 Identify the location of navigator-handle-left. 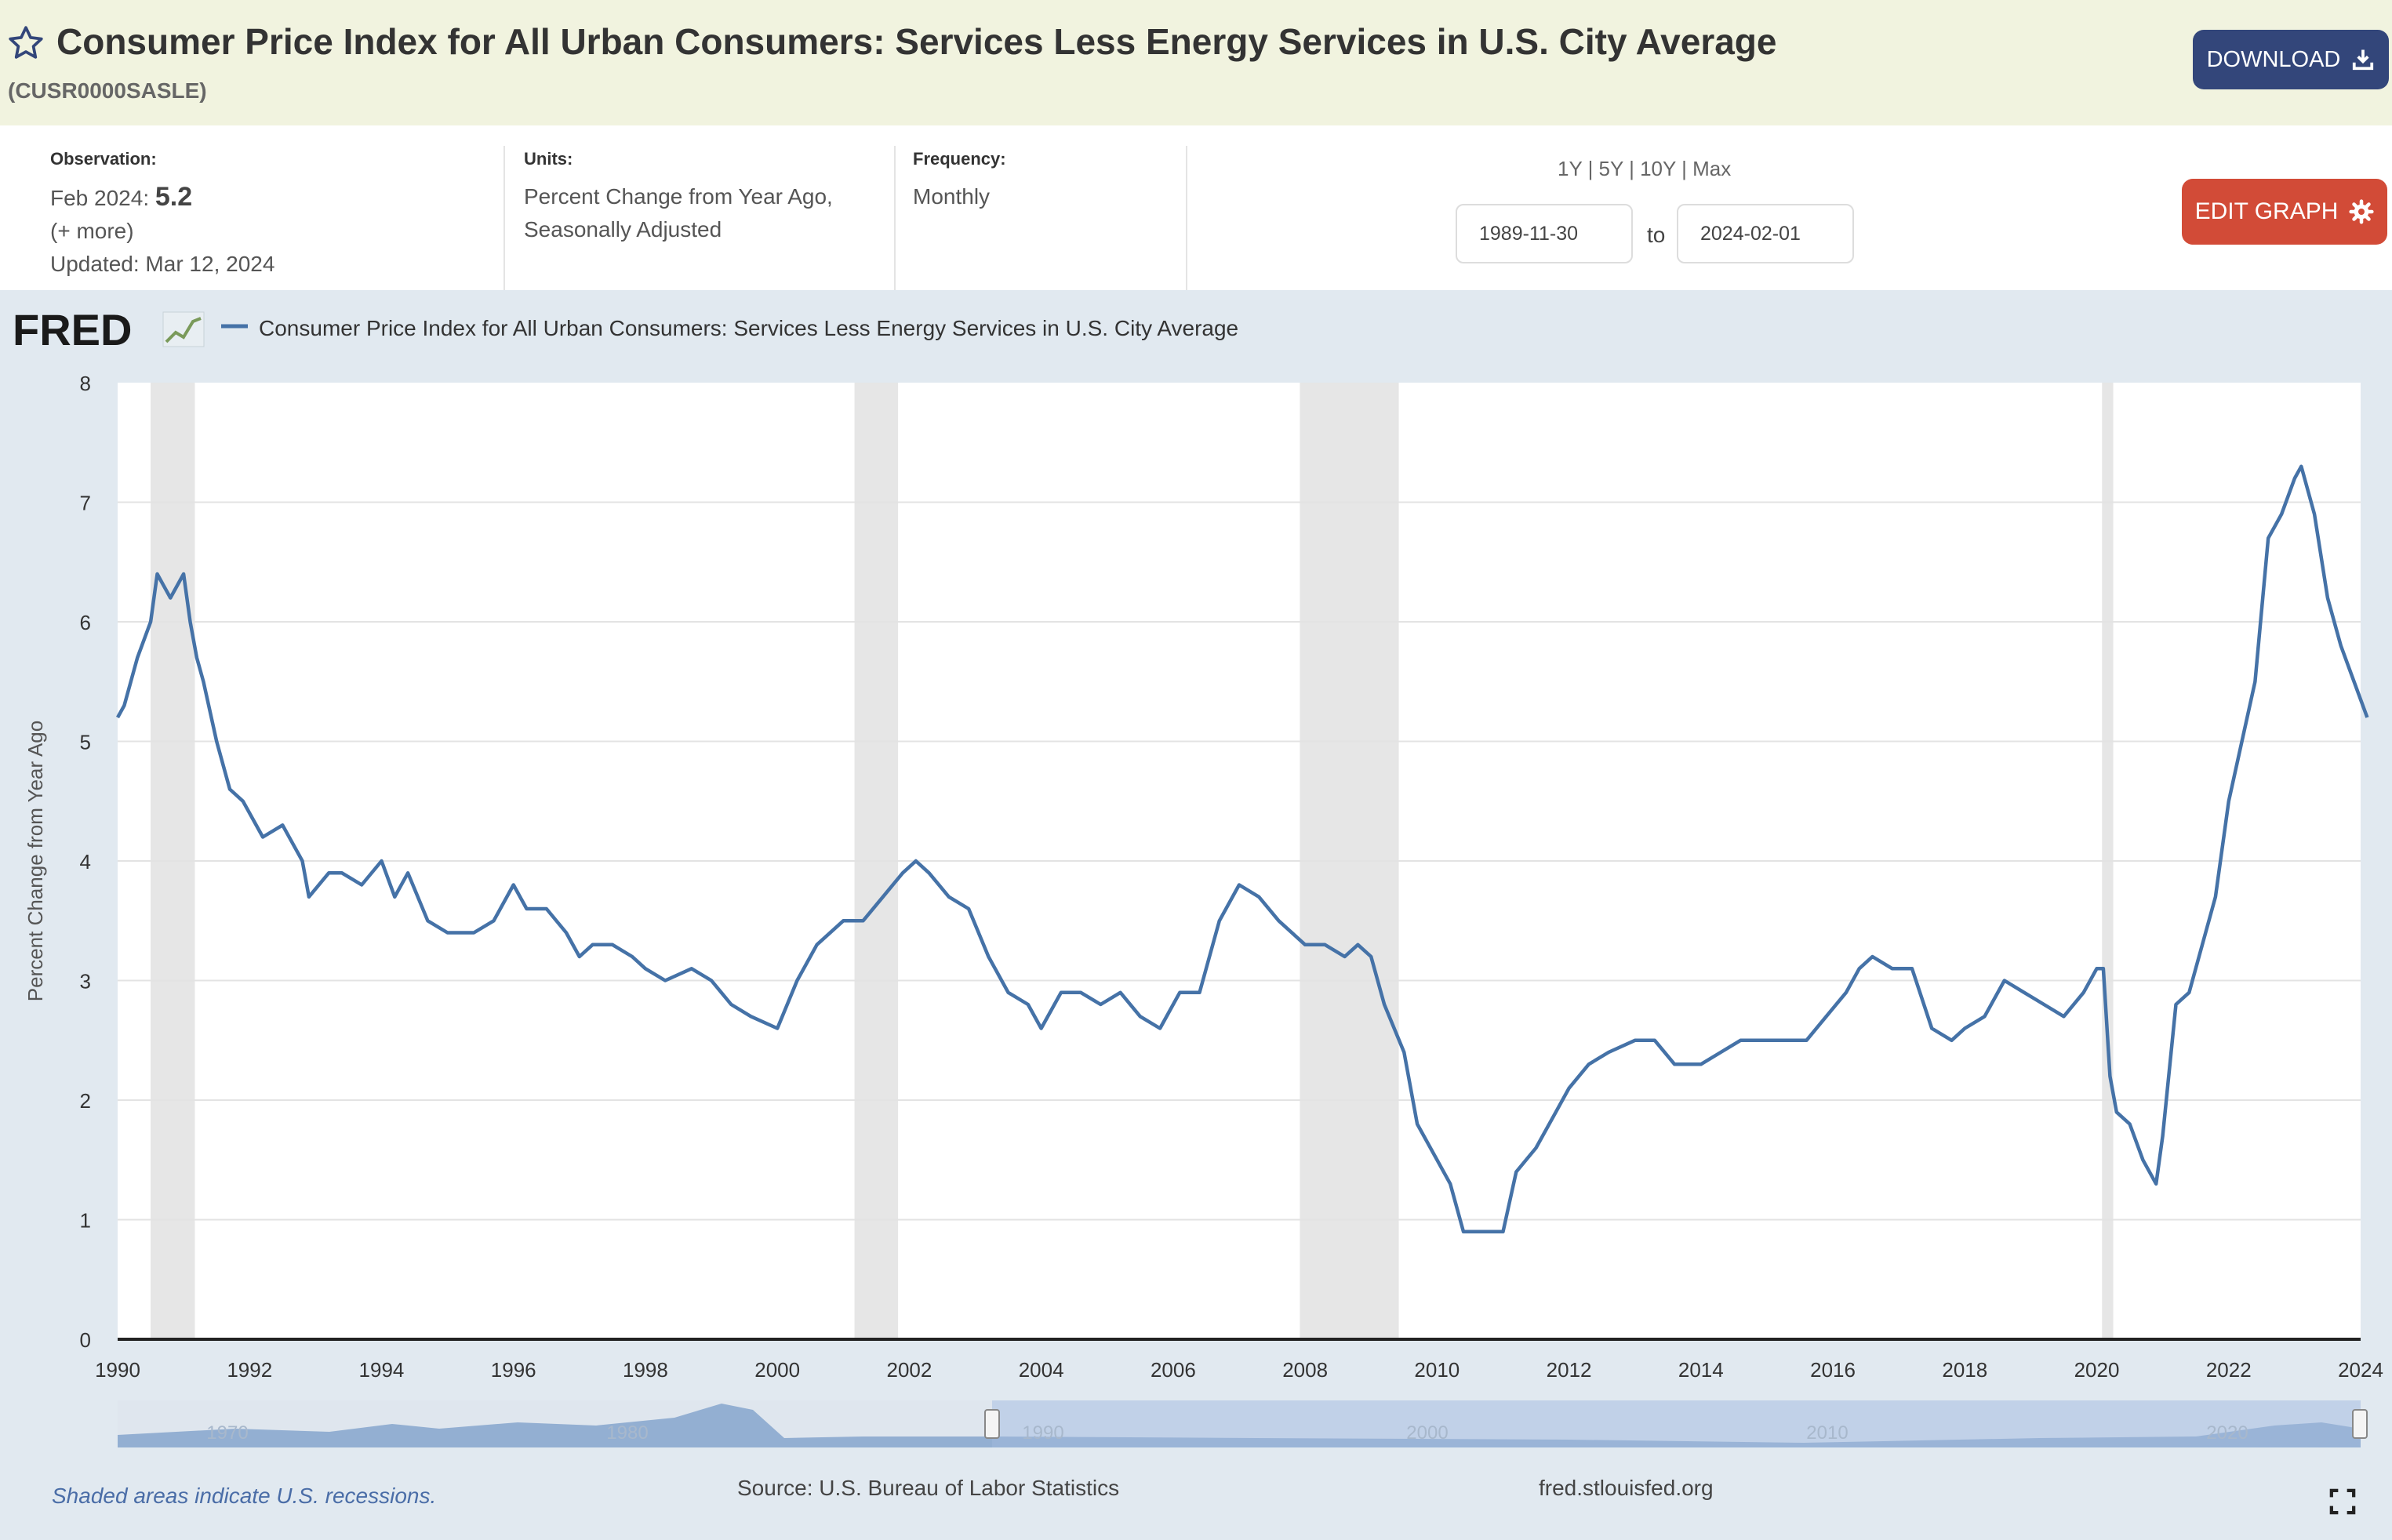
(992, 1424).